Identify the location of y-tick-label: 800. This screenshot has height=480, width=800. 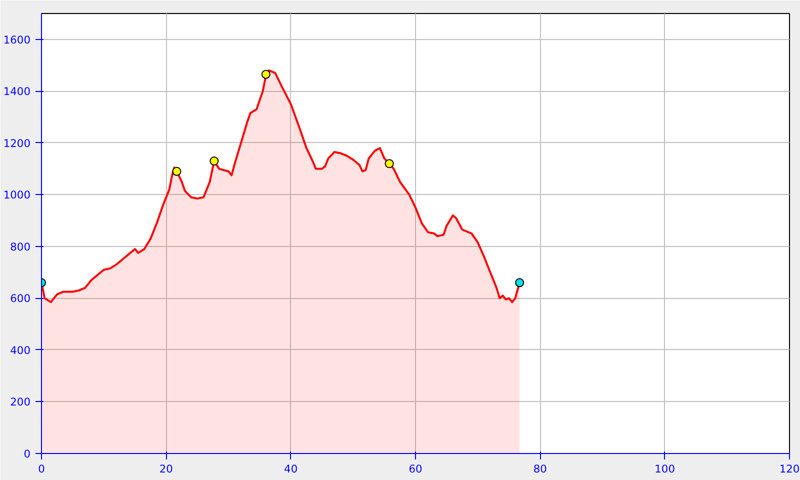
(20, 247).